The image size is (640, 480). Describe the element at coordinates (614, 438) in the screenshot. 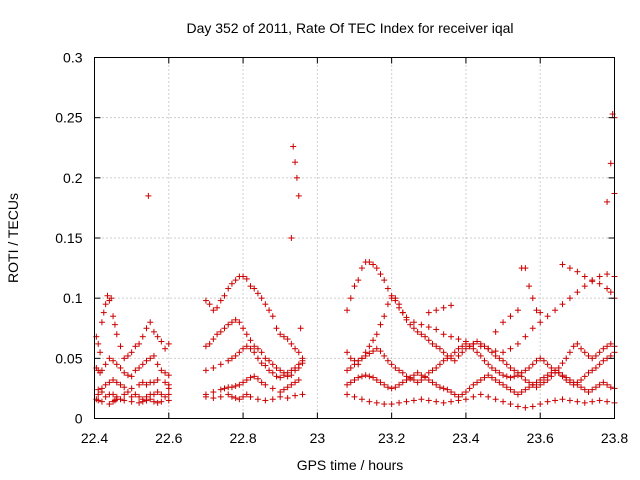

I see `x-tick-label: 23.8` at that location.